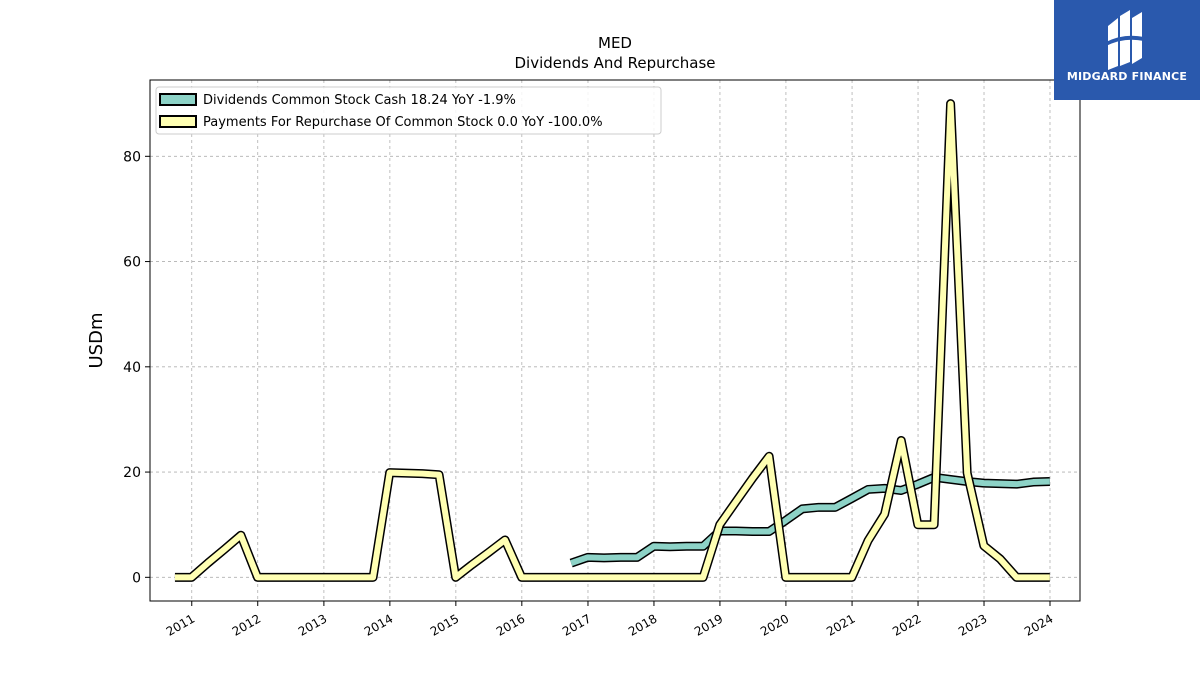  Describe the element at coordinates (132, 368) in the screenshot. I see `y-tick-label: 40` at that location.